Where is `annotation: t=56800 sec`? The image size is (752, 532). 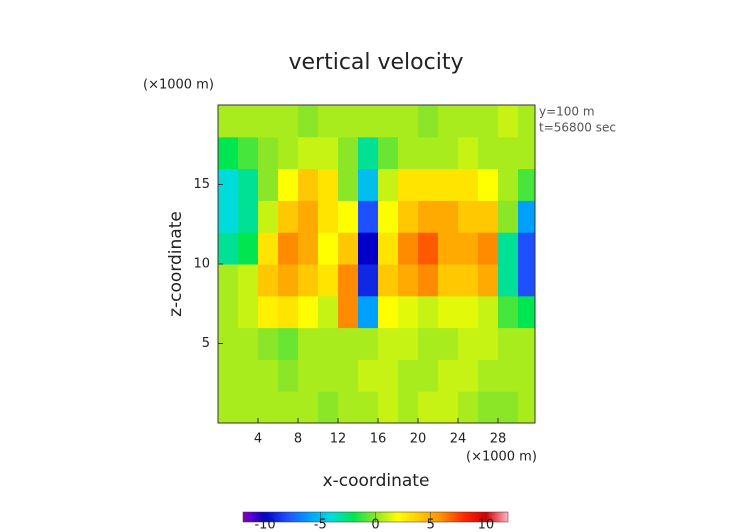 annotation: t=56800 sec is located at coordinates (577, 128).